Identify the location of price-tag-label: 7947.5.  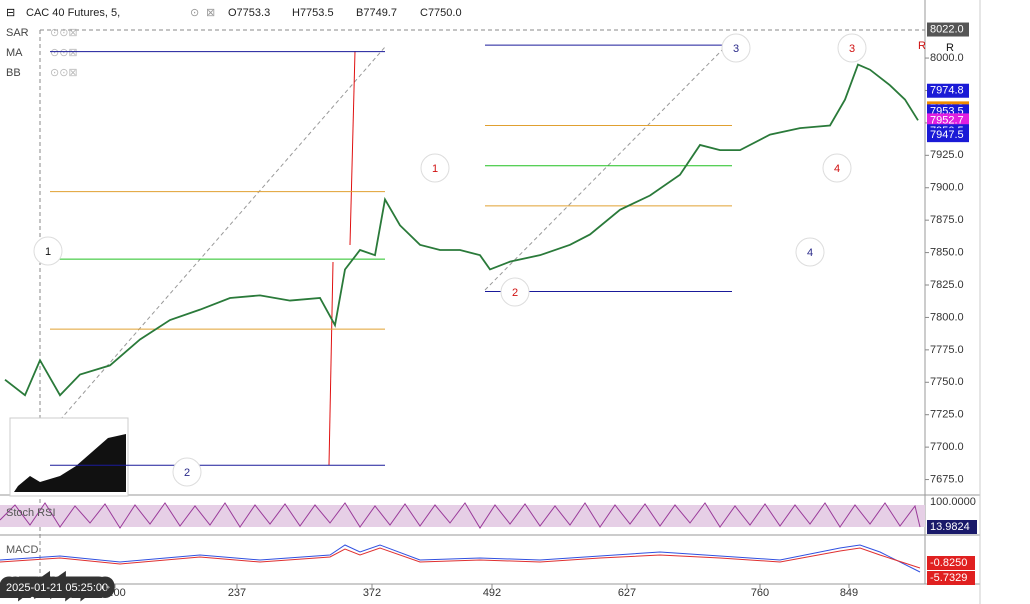
(947, 135).